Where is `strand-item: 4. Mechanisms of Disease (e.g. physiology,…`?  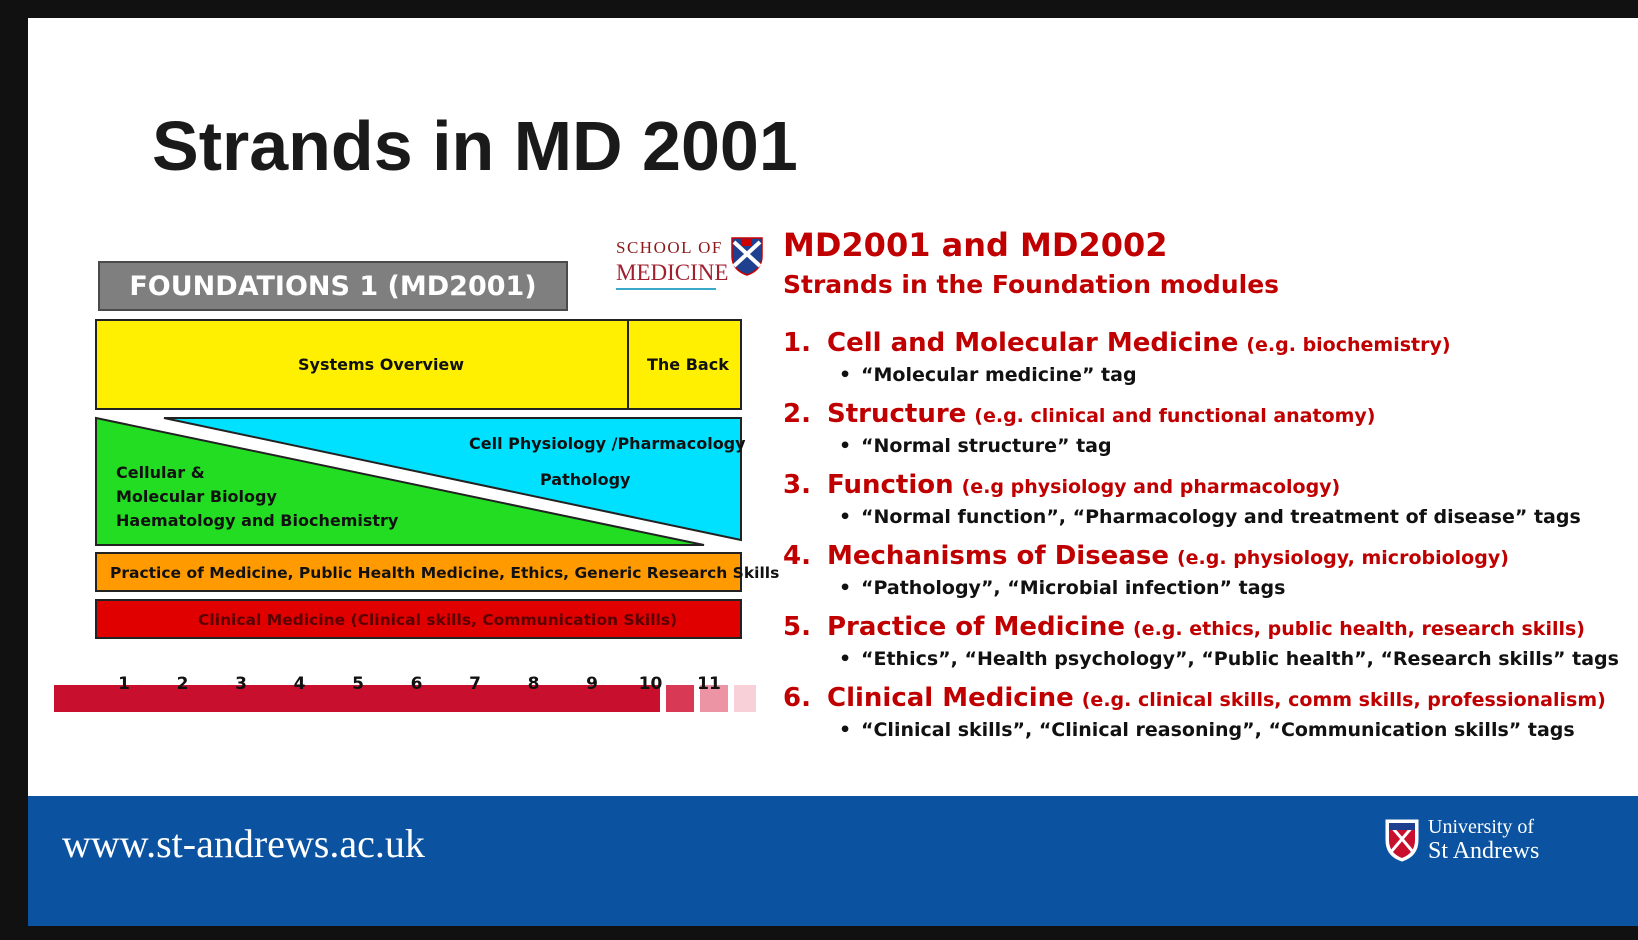
strand-item: 4. Mechanisms of Disease (e.g. physiology,… is located at coordinates (1193, 576).